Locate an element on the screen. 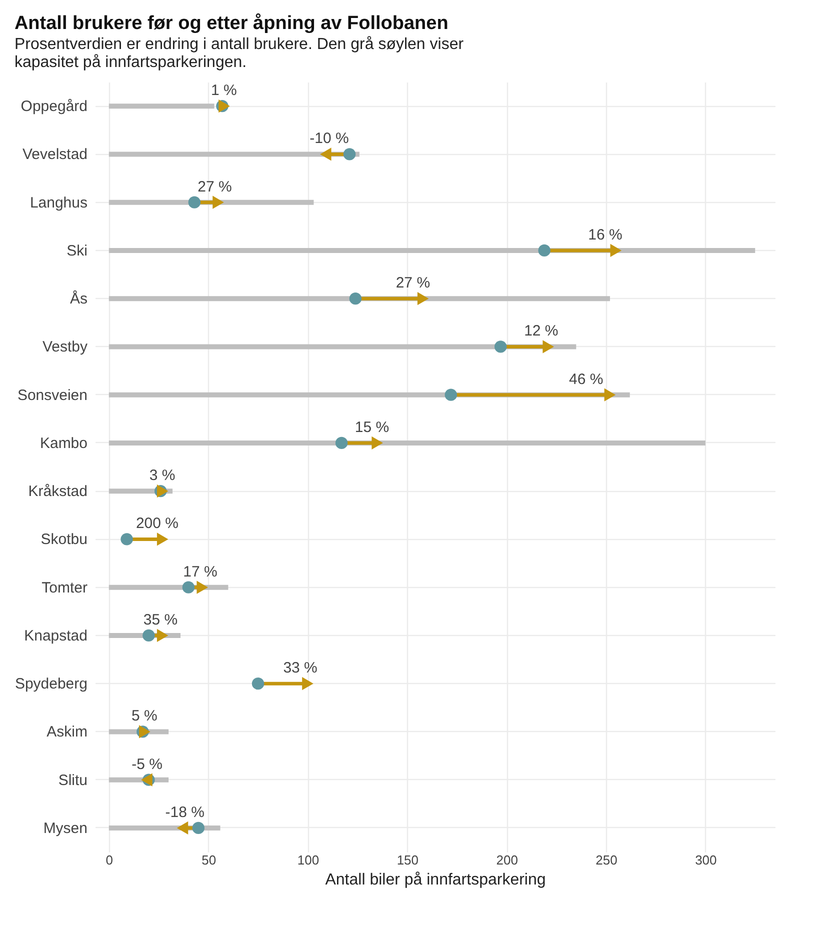  annotation: 12 % is located at coordinates (541, 331).